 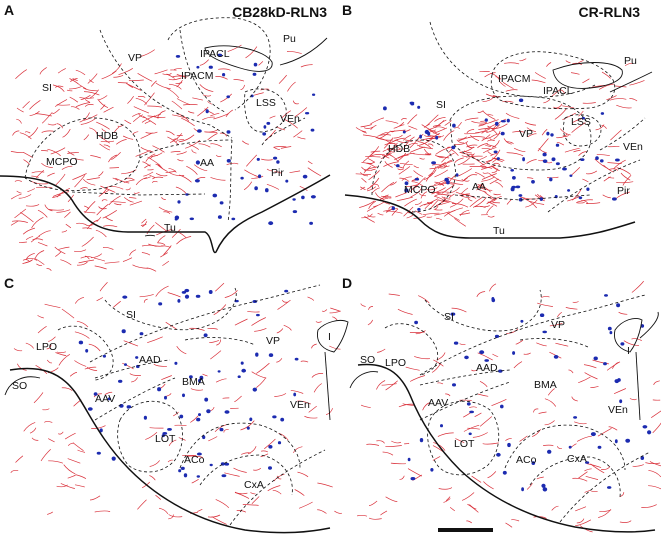 I want to click on region-label: Tu, so click(x=170, y=228).